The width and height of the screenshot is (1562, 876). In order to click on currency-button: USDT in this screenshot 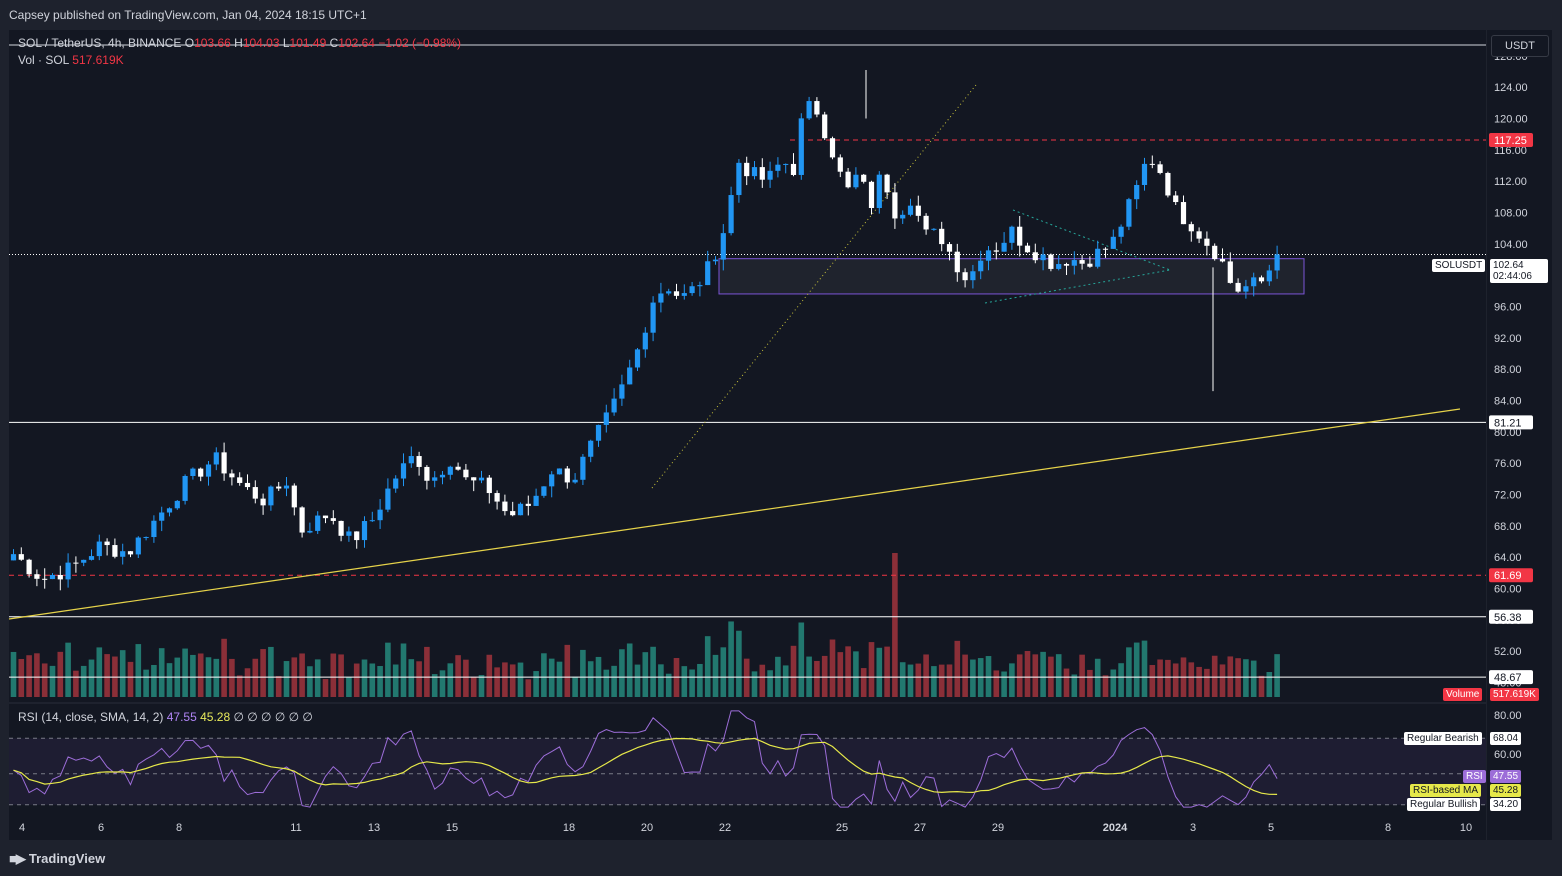, I will do `click(1520, 46)`.